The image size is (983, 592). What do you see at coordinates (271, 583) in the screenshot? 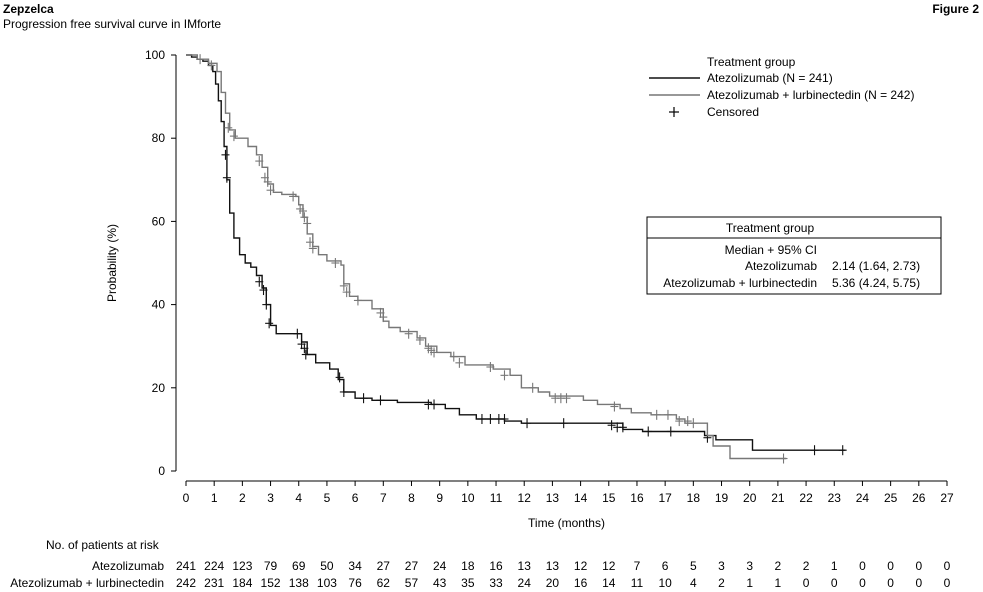
I see `at-risk-value: 152` at bounding box center [271, 583].